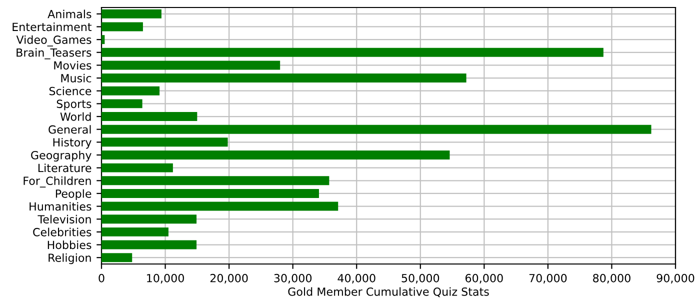 The width and height of the screenshot is (700, 300). I want to click on y-tick-label: General, so click(69, 129).